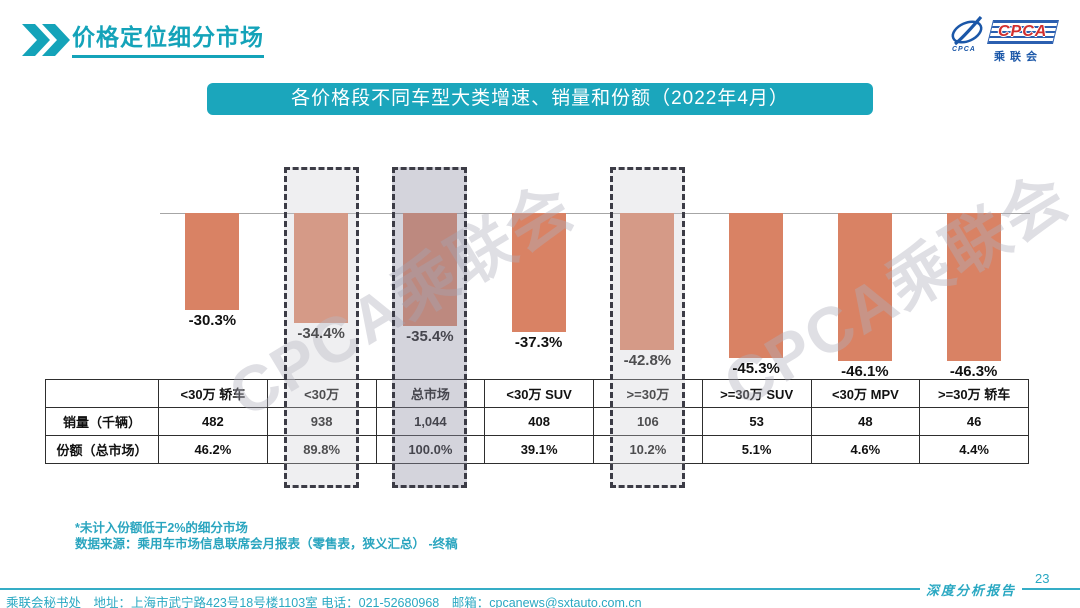 This screenshot has height=608, width=1080. I want to click on table-cell: 10.2%, so click(648, 449).